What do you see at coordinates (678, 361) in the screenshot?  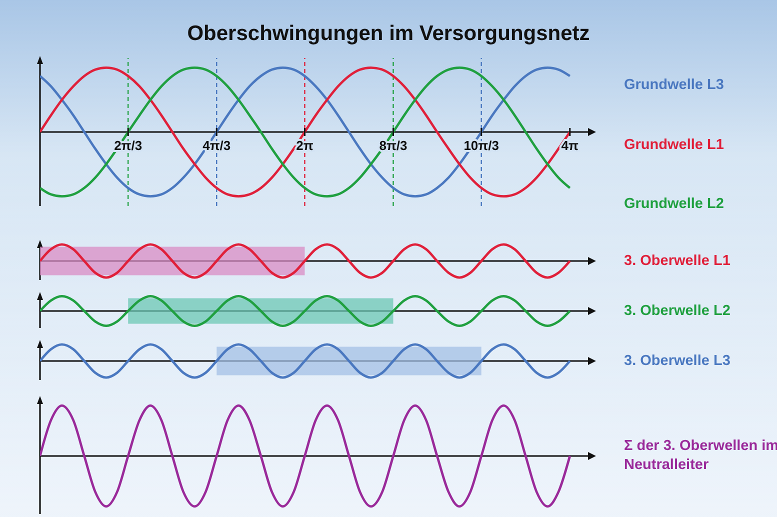 I see `text: 3. Oberwelle L3` at bounding box center [678, 361].